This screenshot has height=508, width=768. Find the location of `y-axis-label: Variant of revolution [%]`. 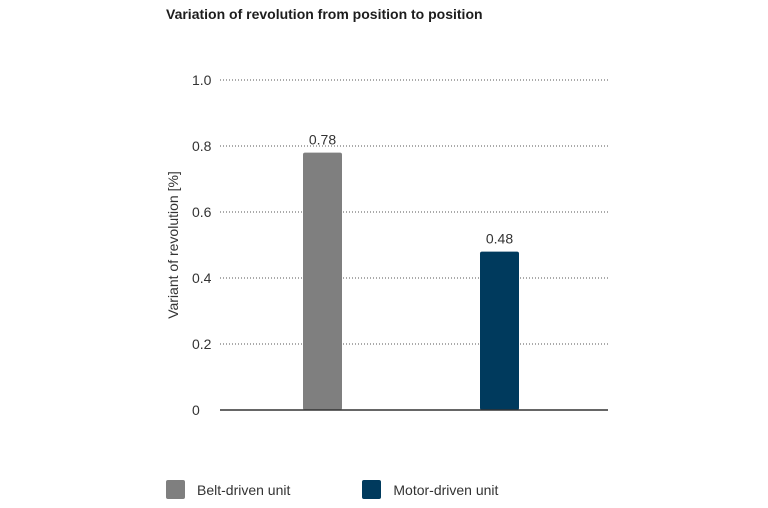

y-axis-label: Variant of revolution [%] is located at coordinates (173, 245).